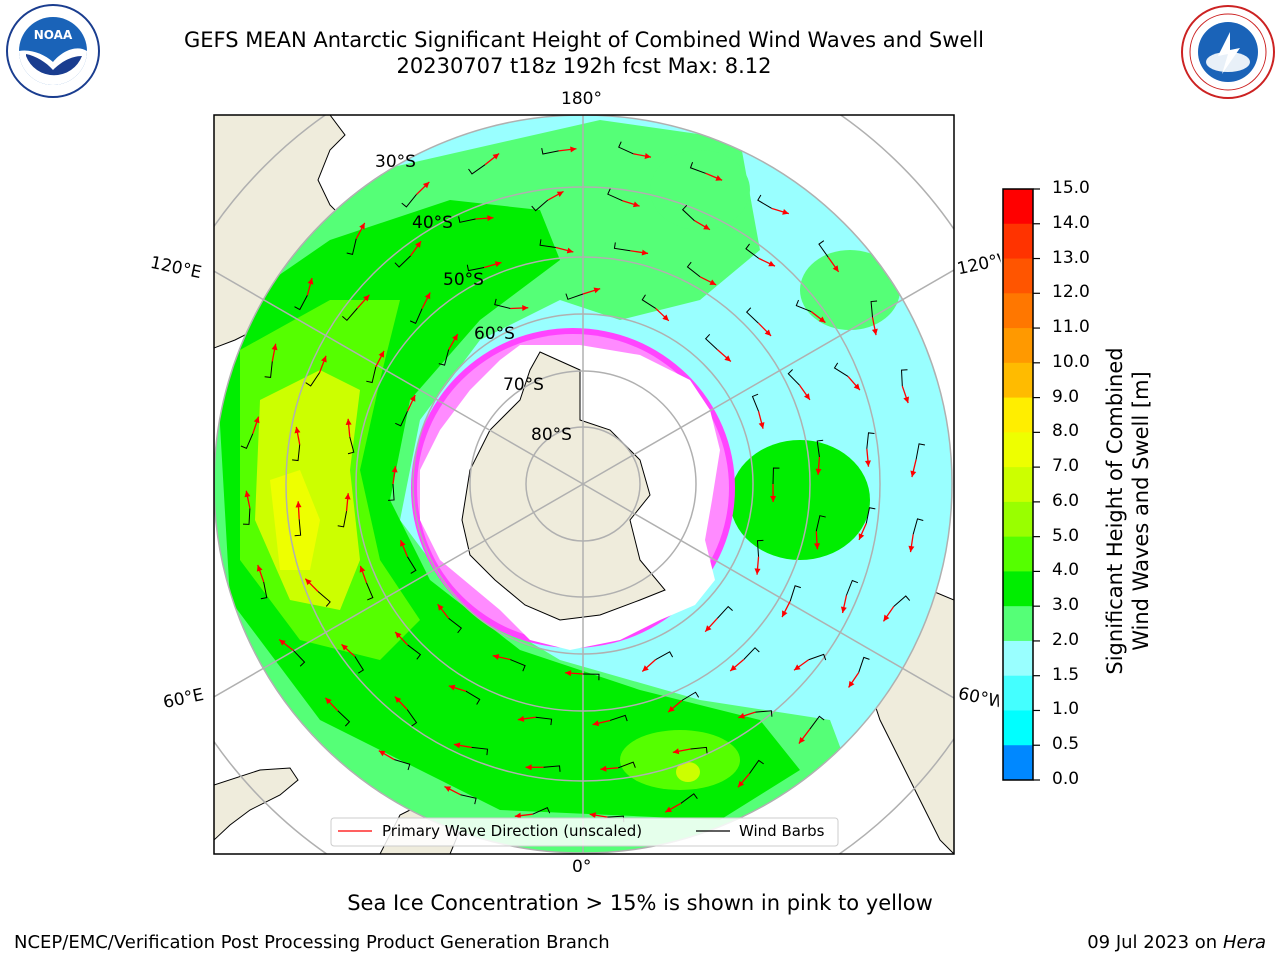 This screenshot has height=960, width=1280. Describe the element at coordinates (512, 831) in the screenshot. I see `legend-wave-label: Primary Wave Direction (unscaled)` at that location.